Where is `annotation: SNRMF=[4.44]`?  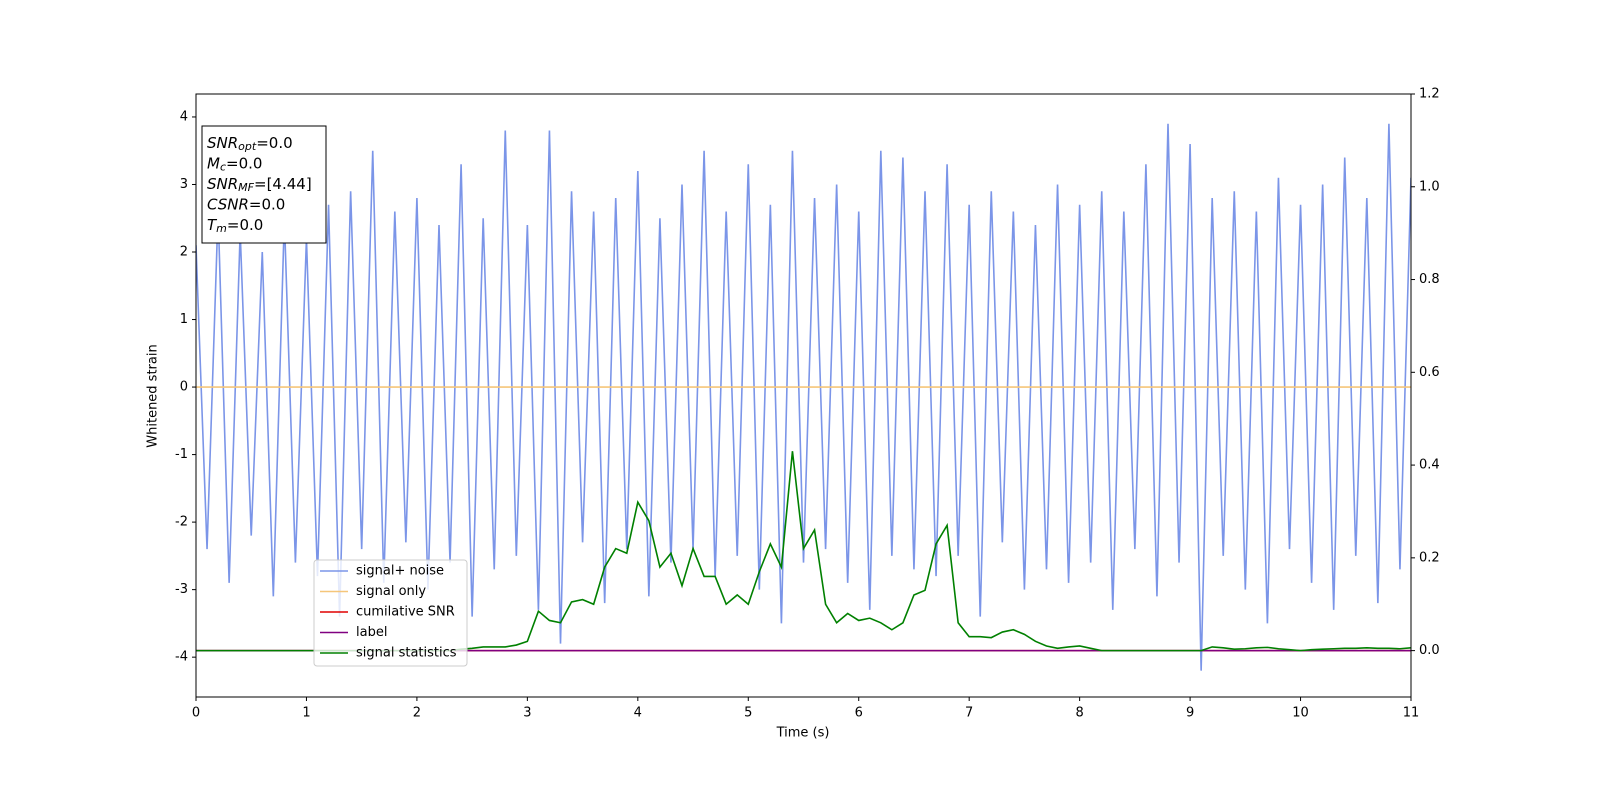
annotation: SNRMF=[4.44] is located at coordinates (259, 185).